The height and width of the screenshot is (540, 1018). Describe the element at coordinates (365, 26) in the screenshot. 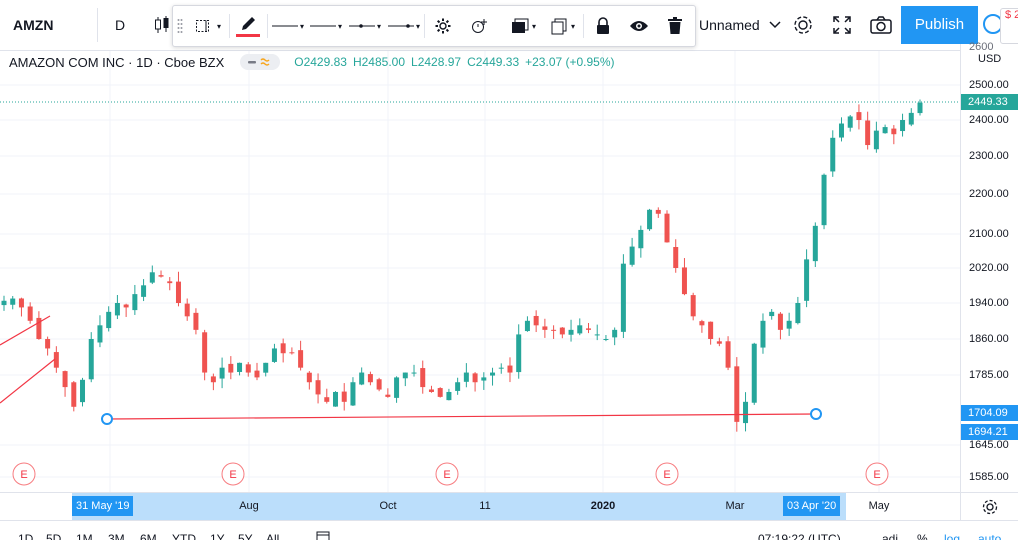

I see `line-ends-icon: ▾` at that location.